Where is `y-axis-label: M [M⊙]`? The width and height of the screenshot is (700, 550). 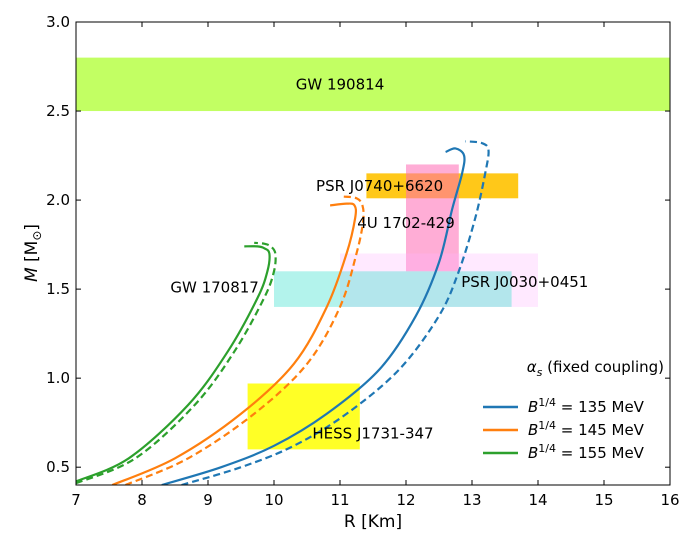
y-axis-label: M [M⊙] is located at coordinates (33, 253).